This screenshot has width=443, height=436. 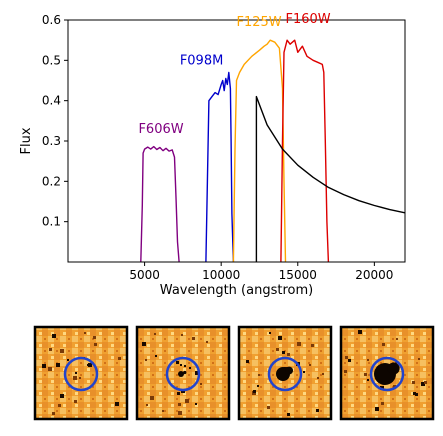 What do you see at coordinates (202, 60) in the screenshot?
I see `filter-label-f098m: F098M` at bounding box center [202, 60].